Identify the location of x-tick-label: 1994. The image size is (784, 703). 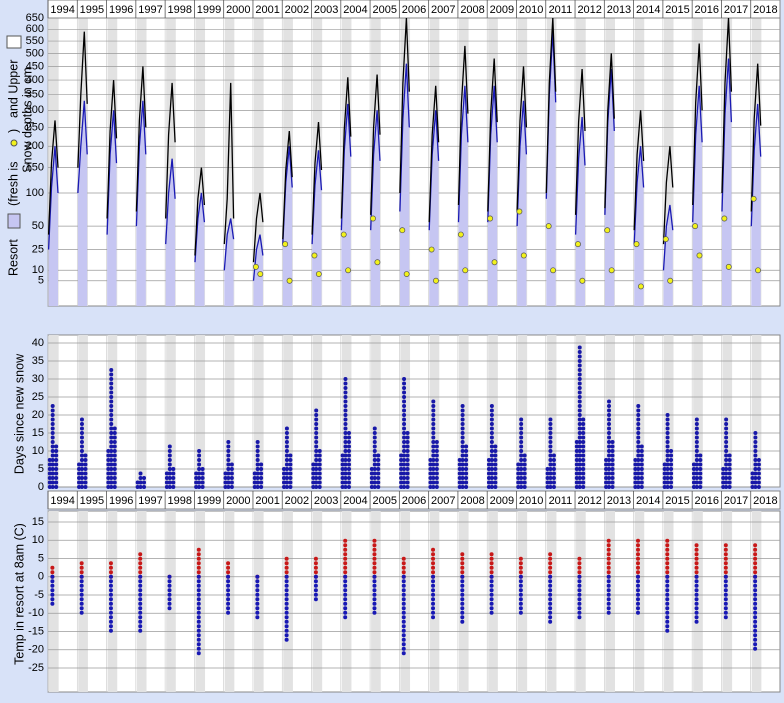
(62, 501).